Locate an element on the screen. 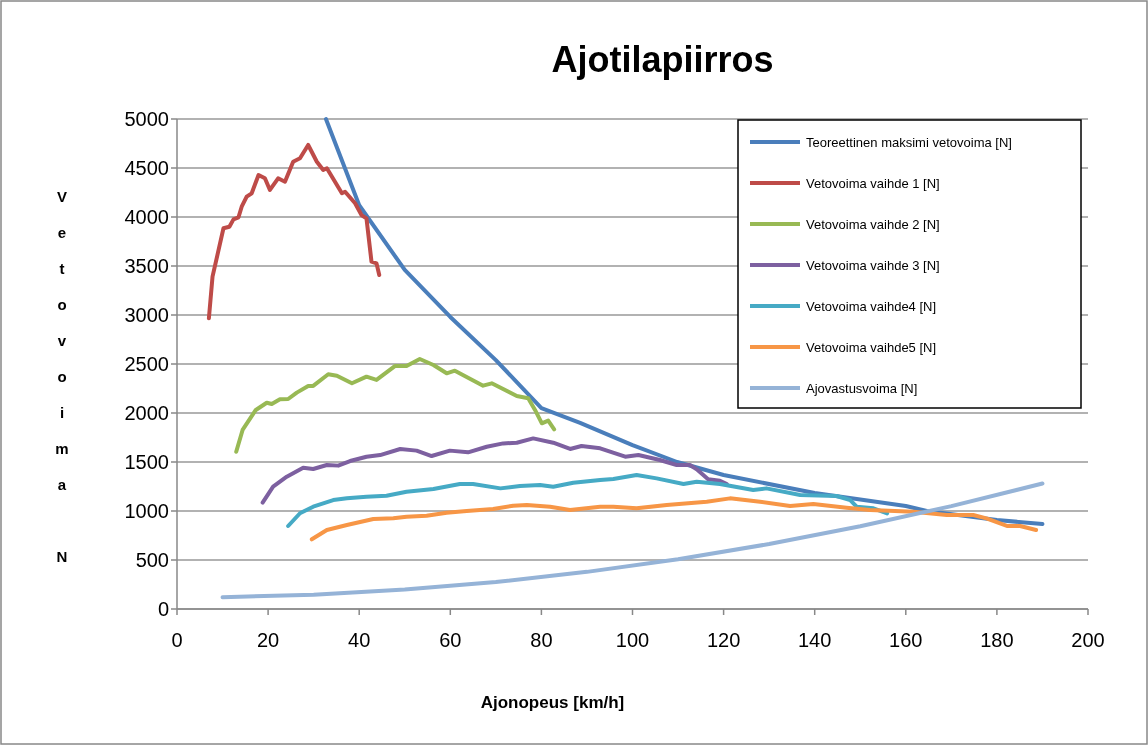 The width and height of the screenshot is (1148, 745). y-tick-label: 3000 is located at coordinates (146, 315).